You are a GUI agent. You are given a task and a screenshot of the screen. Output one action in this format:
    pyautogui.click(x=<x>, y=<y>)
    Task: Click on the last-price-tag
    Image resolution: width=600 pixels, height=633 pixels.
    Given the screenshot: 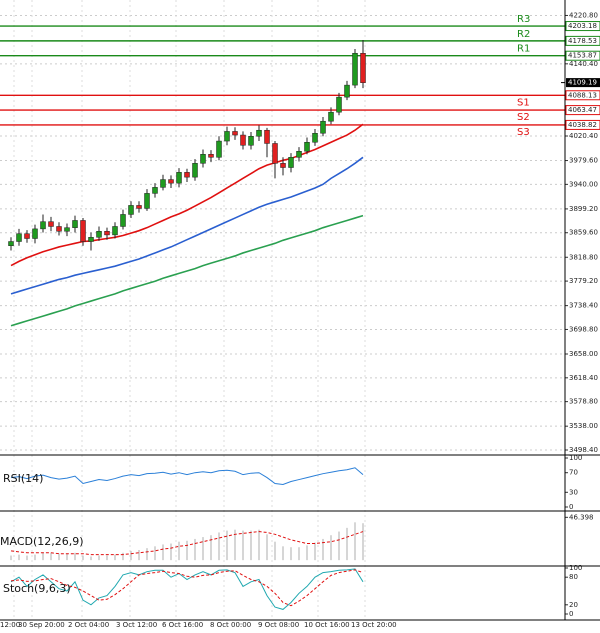 What is the action you would take?
    pyautogui.click(x=583, y=83)
    